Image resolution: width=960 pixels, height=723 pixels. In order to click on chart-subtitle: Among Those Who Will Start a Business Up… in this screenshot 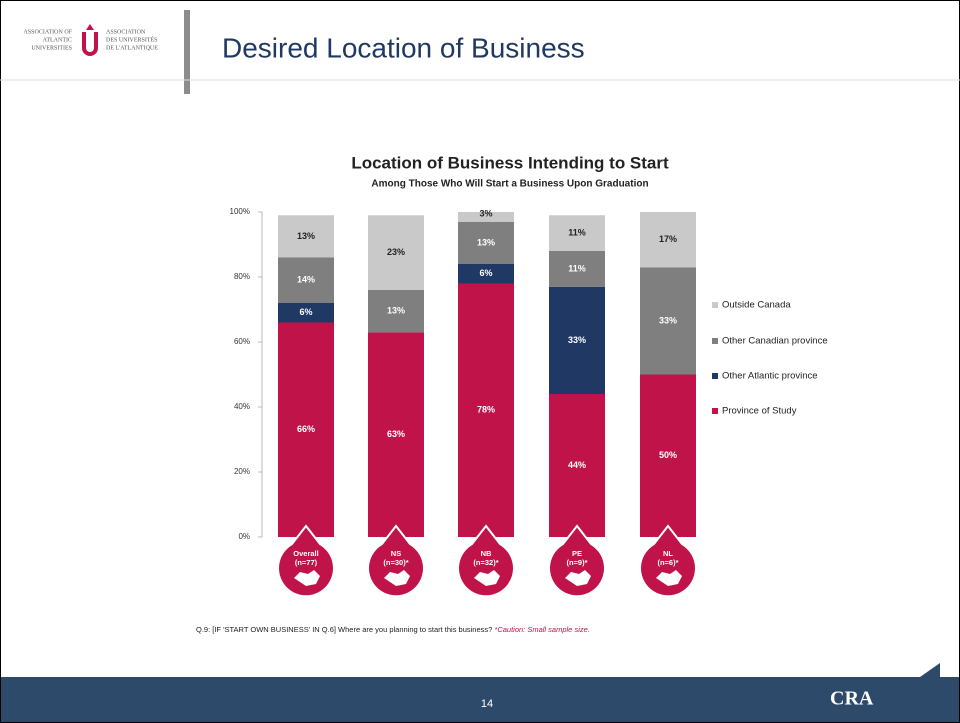, I will do `click(509, 184)`.